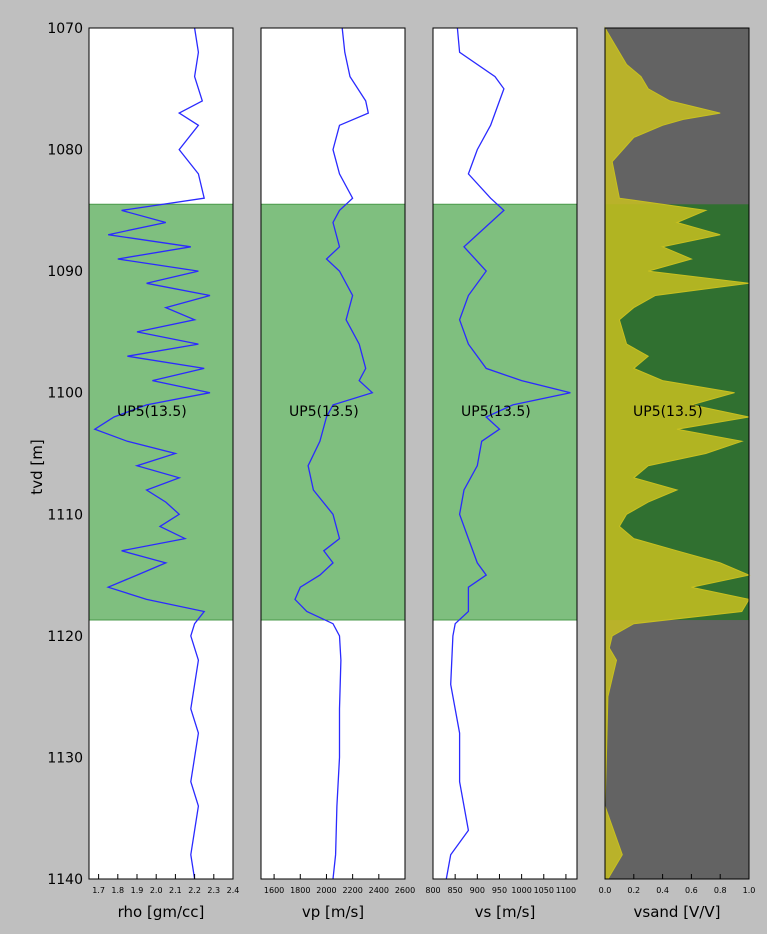 The image size is (767, 934). Describe the element at coordinates (213, 890) in the screenshot. I see `x-tick-label: 2.3` at that location.